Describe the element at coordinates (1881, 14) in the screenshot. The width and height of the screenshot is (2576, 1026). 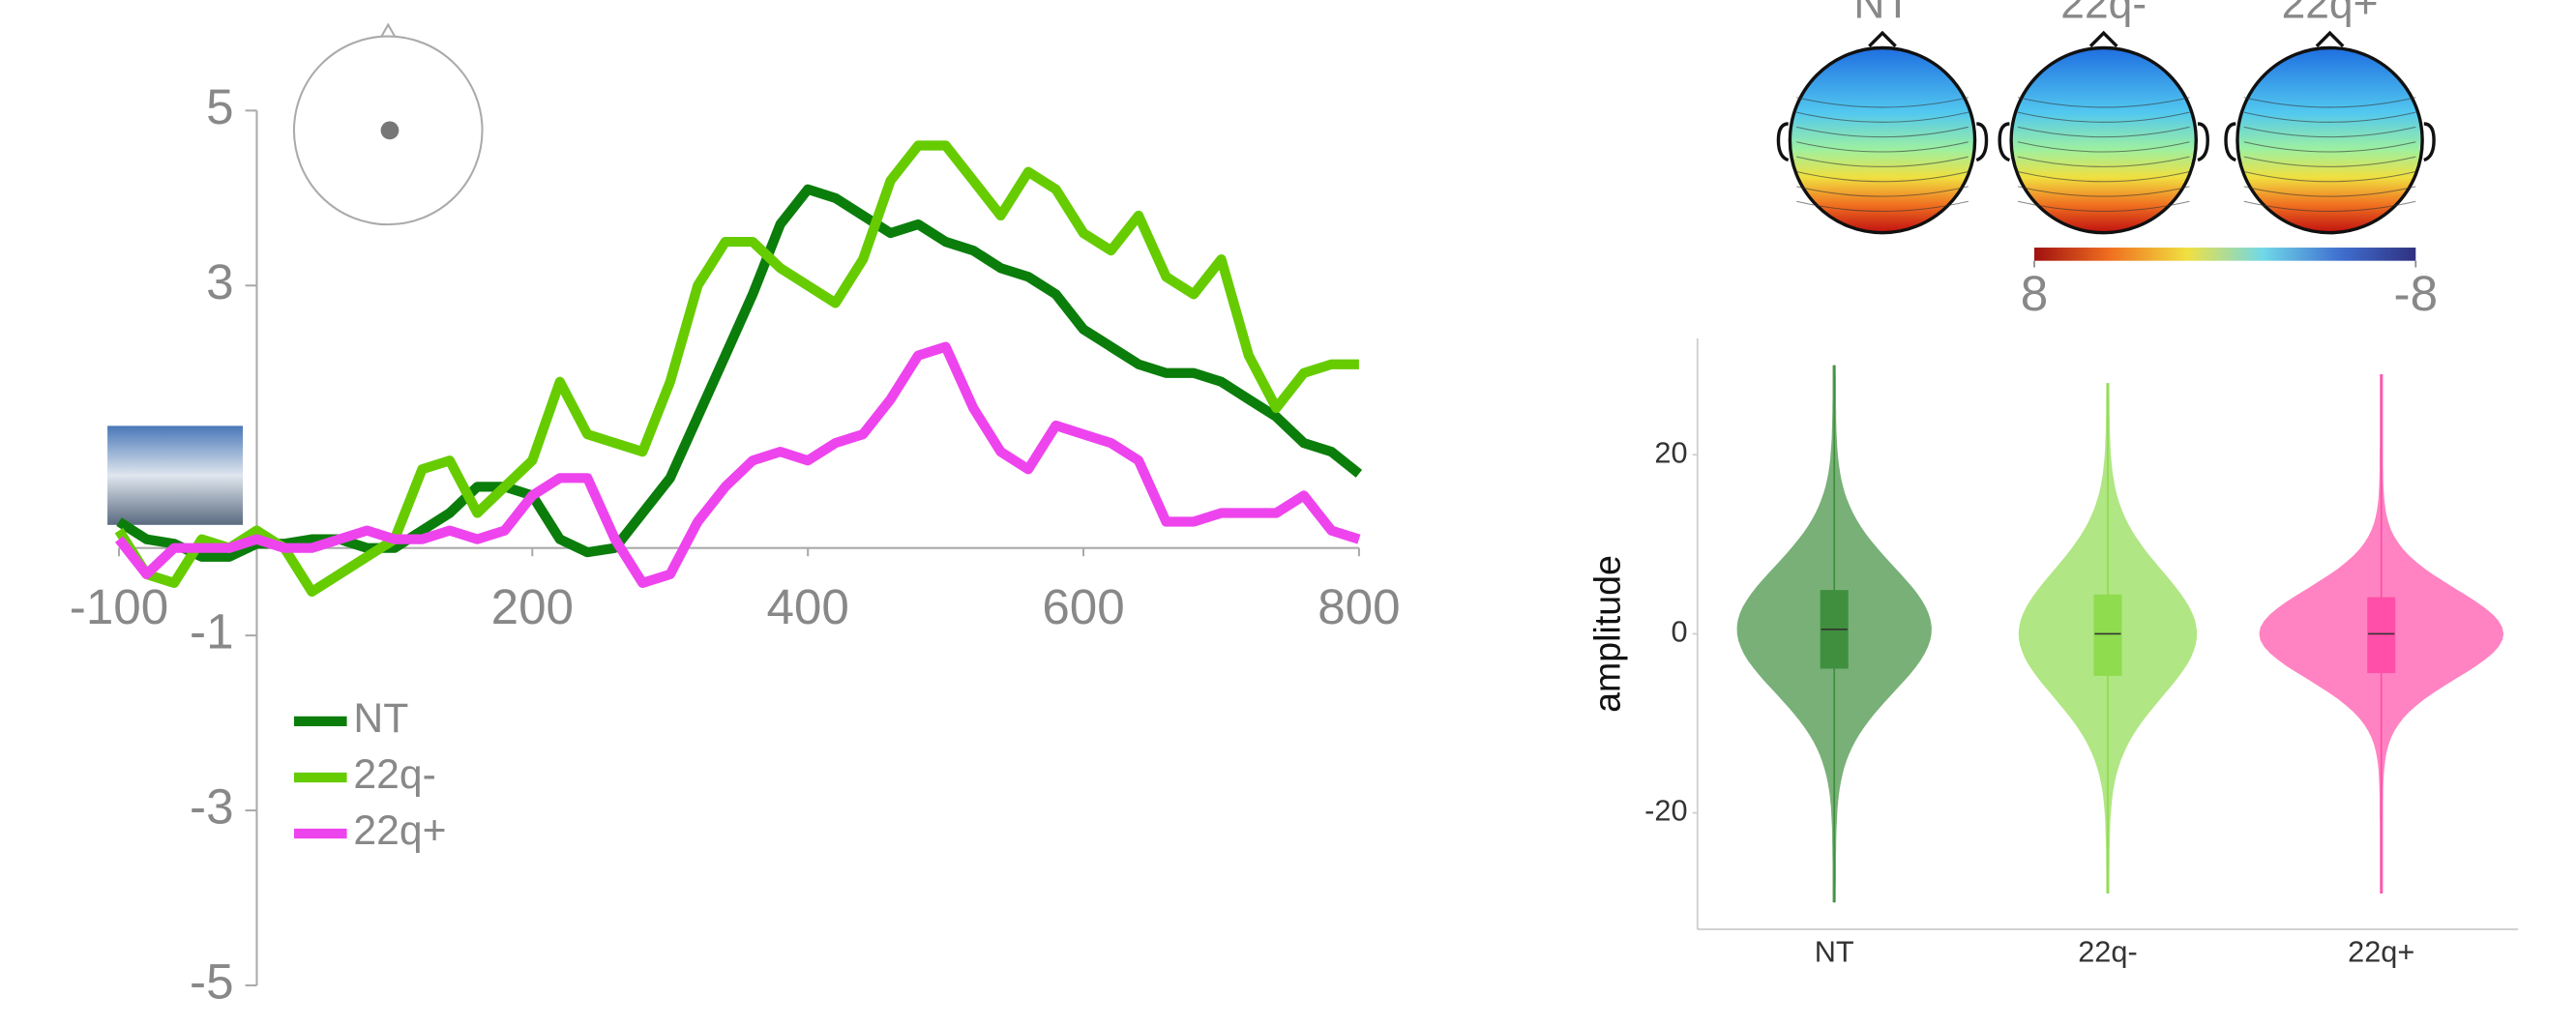
I see `topomap-label: NT` at that location.